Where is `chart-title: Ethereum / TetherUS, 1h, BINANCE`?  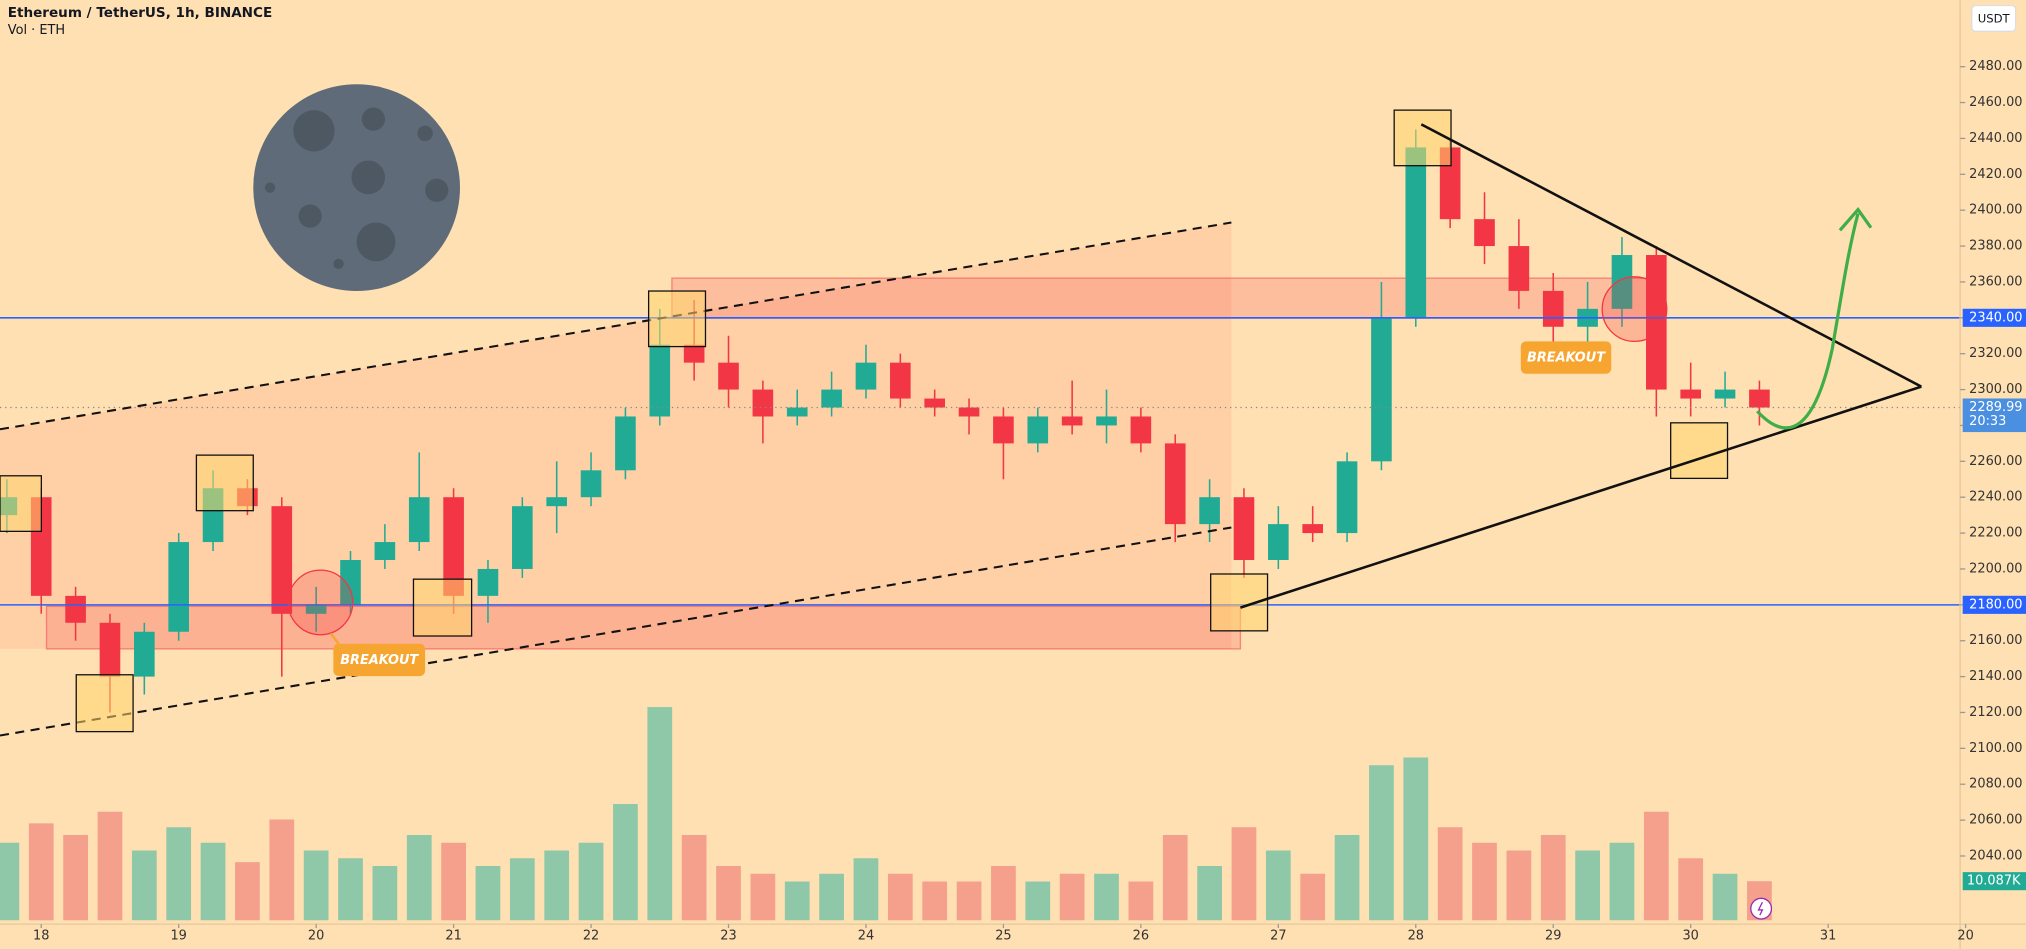 chart-title: Ethereum / TetherUS, 1h, BINANCE is located at coordinates (140, 13).